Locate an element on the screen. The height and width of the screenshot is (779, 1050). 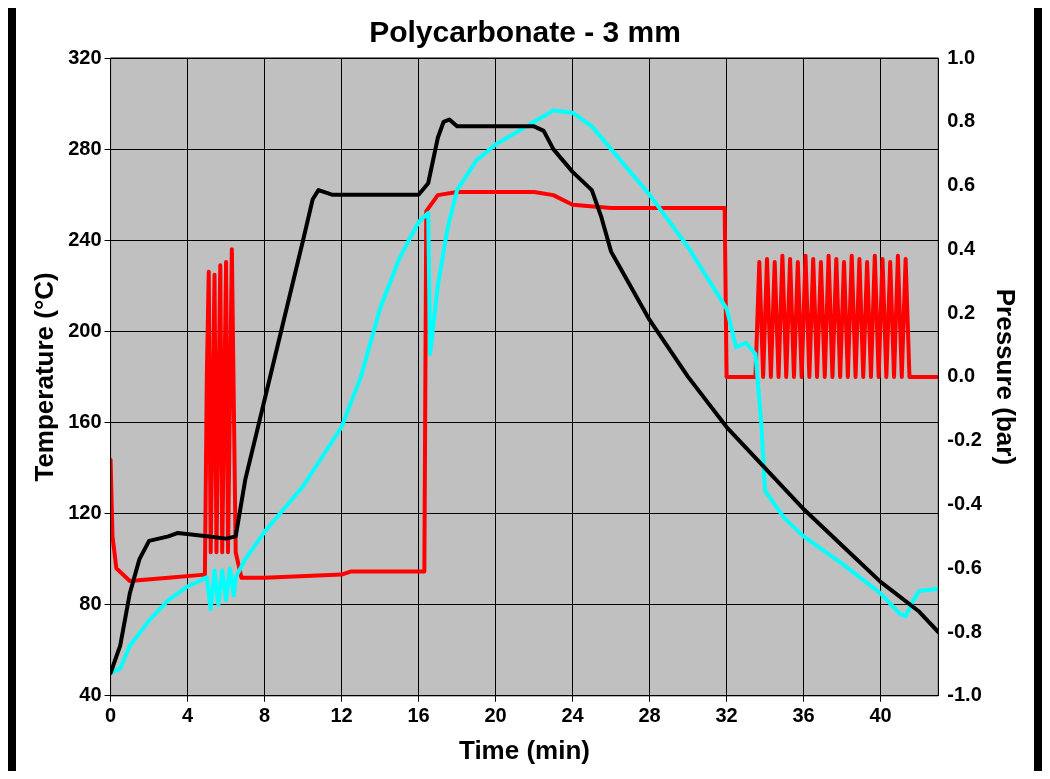
y-tick-label: 200 is located at coordinates (85, 329).